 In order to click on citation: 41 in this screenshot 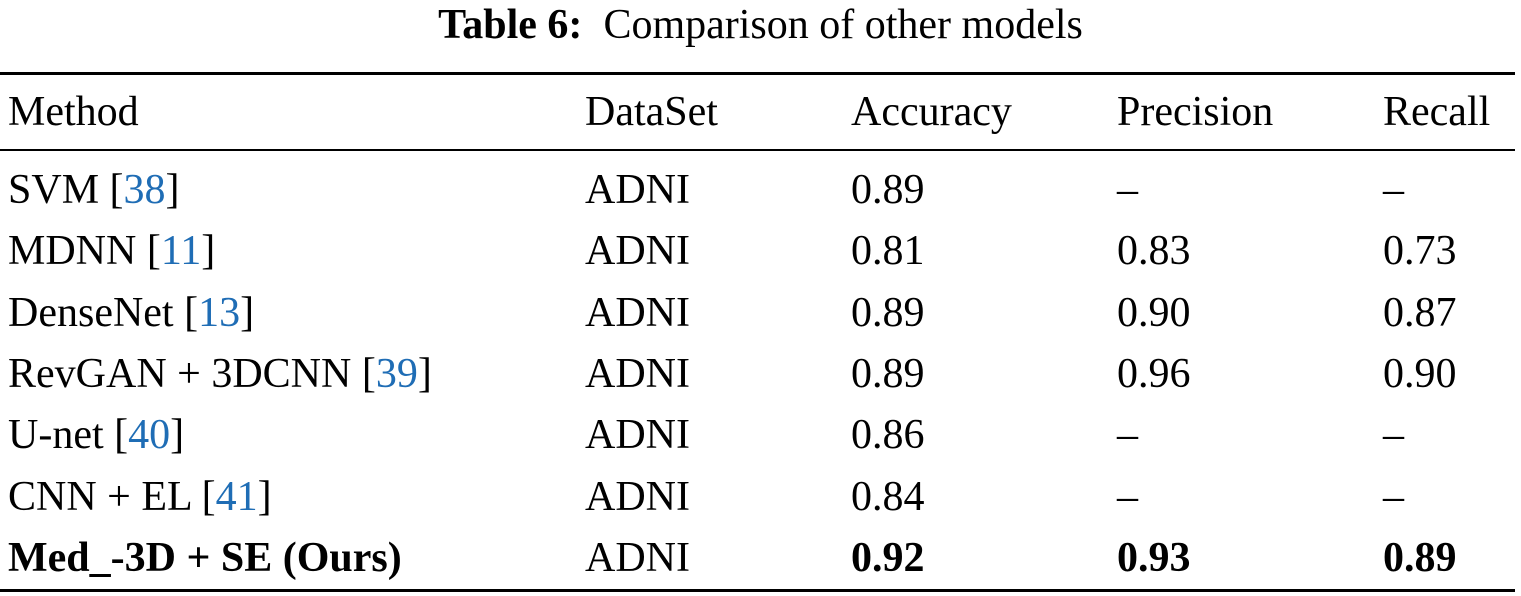, I will do `click(236, 496)`.